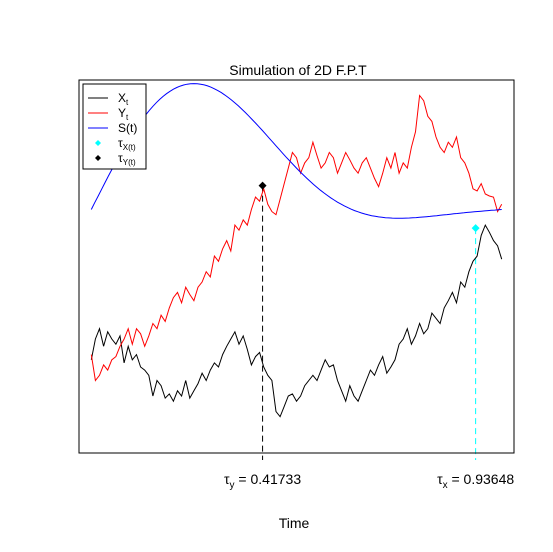 The height and width of the screenshot is (552, 553). What do you see at coordinates (127, 128) in the screenshot?
I see `legend-label-2: S(t)` at bounding box center [127, 128].